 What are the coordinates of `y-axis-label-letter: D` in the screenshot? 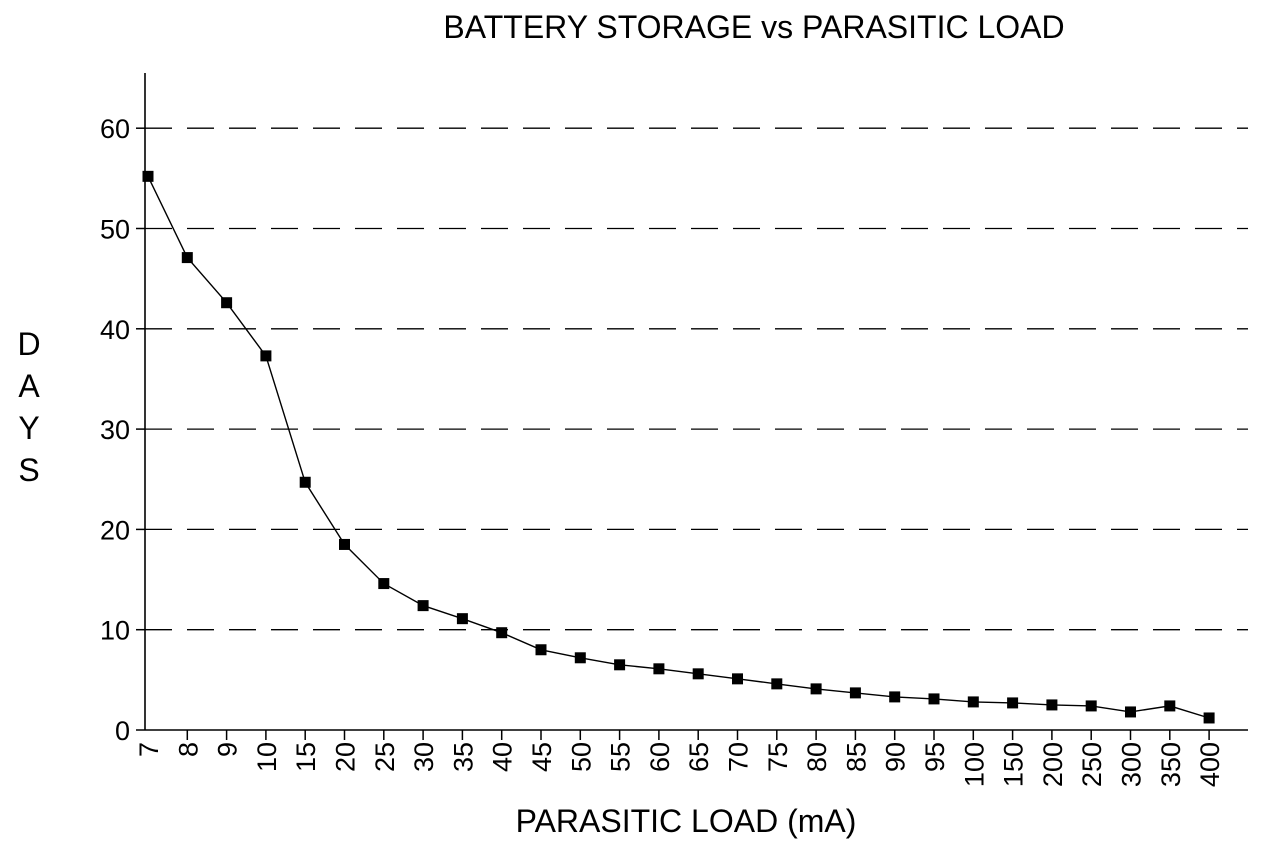 It's located at (28, 344).